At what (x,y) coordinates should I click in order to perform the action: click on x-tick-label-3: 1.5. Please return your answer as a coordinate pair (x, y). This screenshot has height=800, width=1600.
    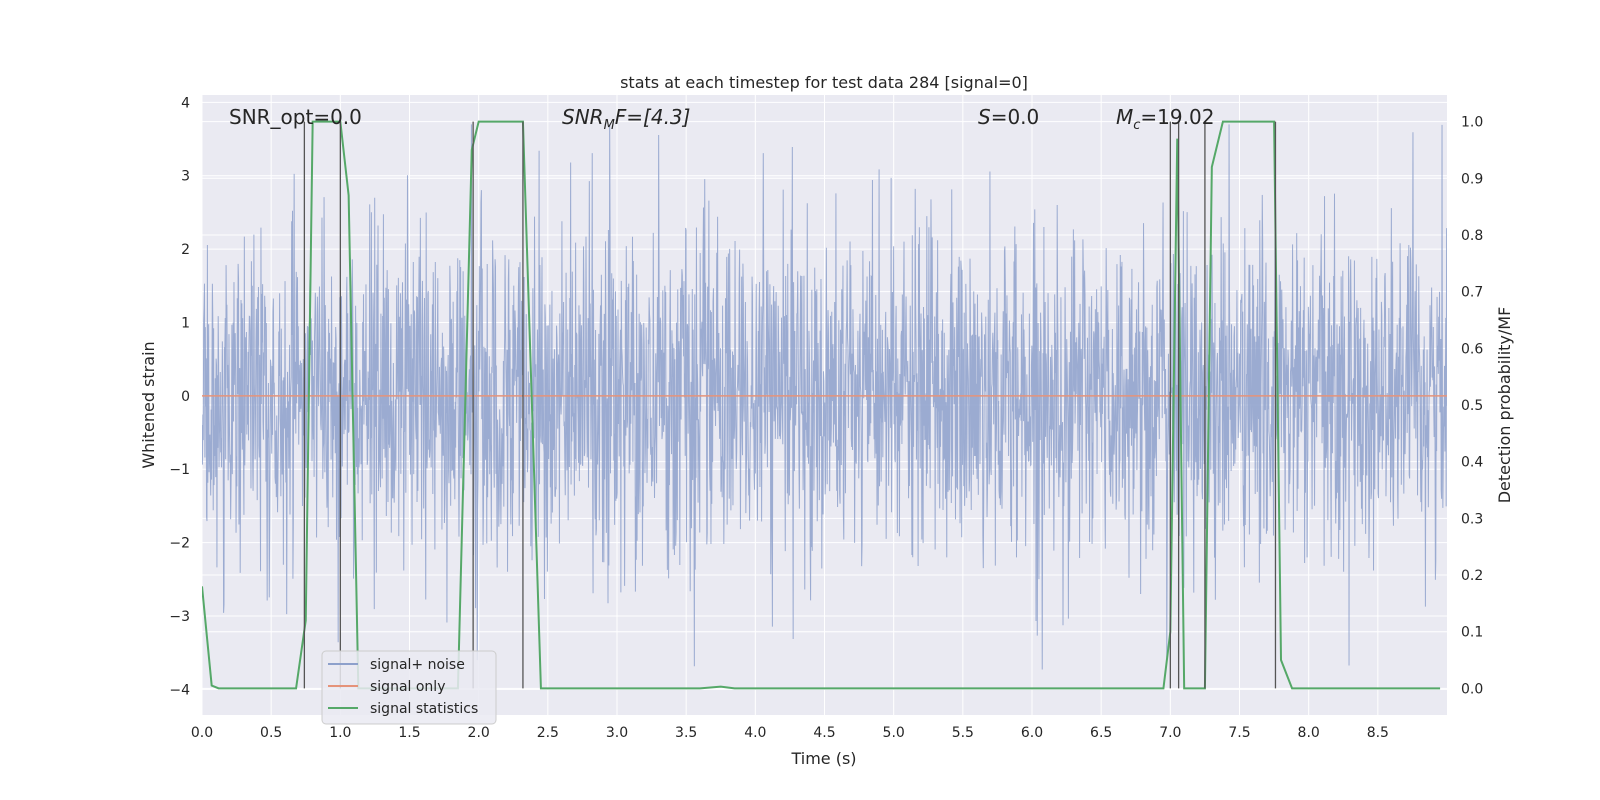
    Looking at the image, I should click on (409, 733).